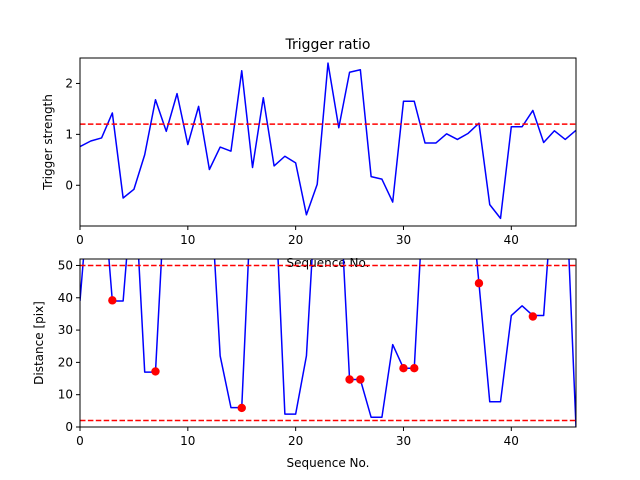  I want to click on chart-title: Trigger ratio, so click(327, 45).